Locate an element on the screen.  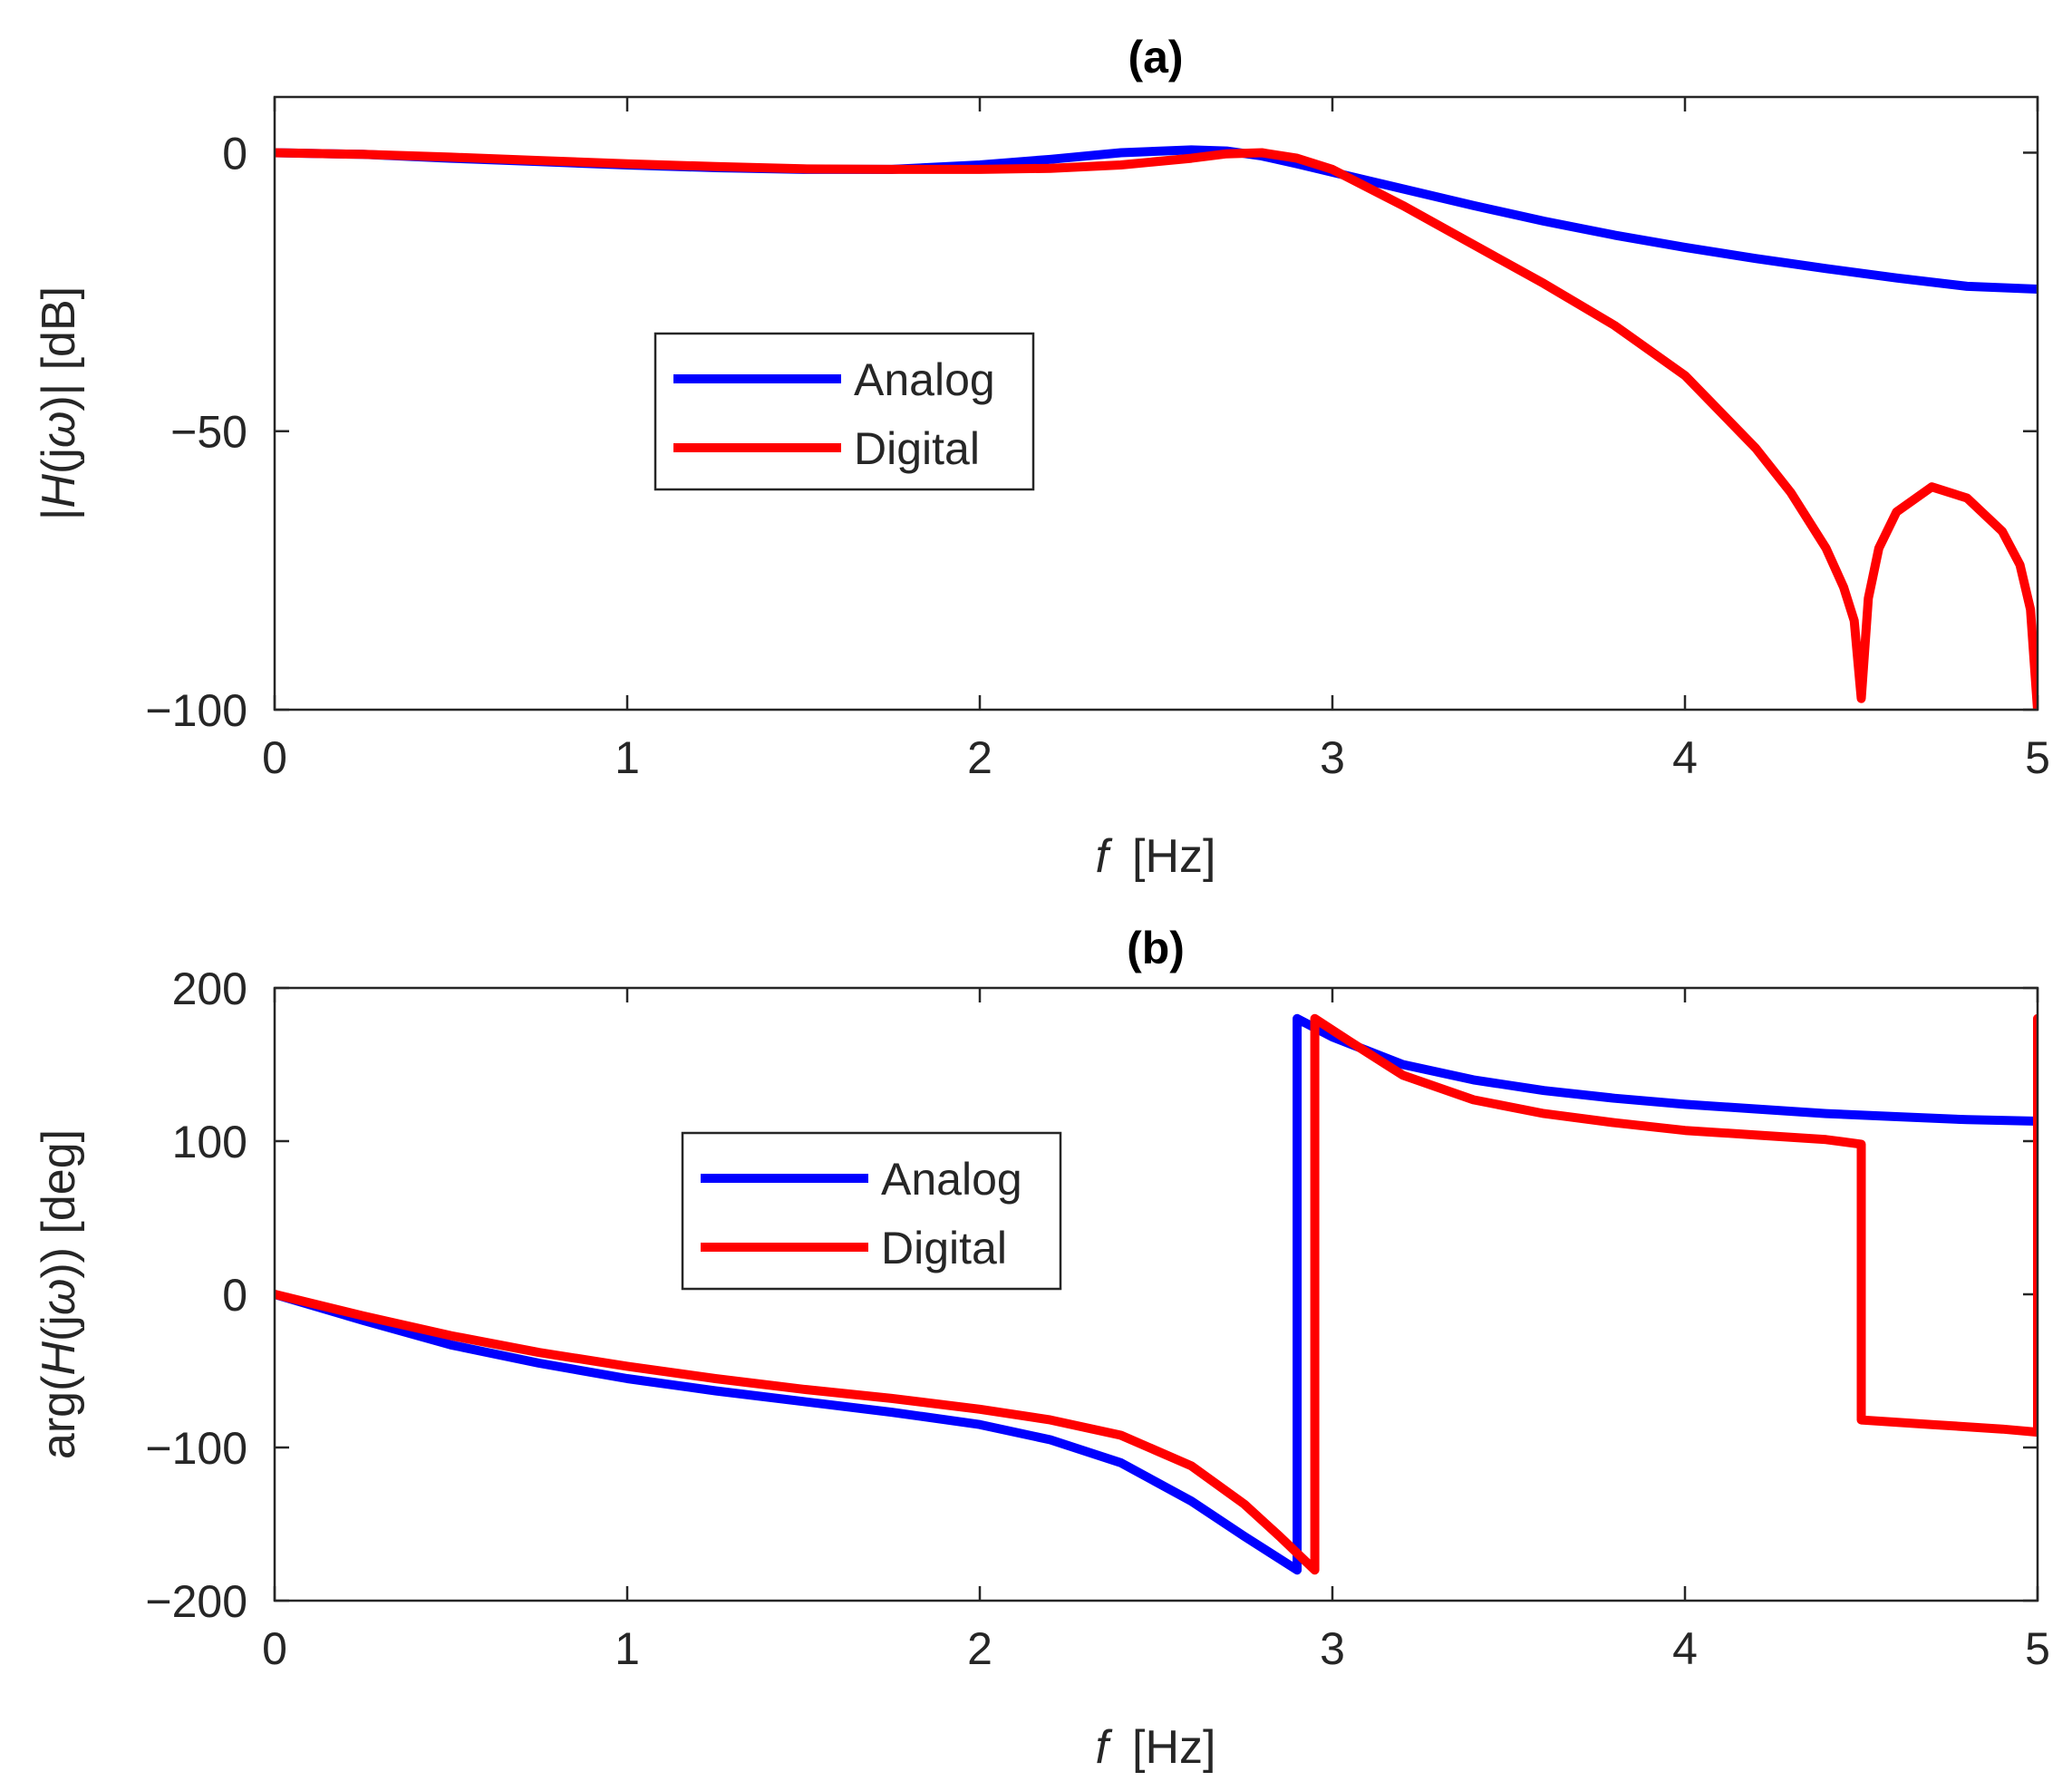
panel-a-y-label: |H(jω)| [dB] is located at coordinates (59, 403).